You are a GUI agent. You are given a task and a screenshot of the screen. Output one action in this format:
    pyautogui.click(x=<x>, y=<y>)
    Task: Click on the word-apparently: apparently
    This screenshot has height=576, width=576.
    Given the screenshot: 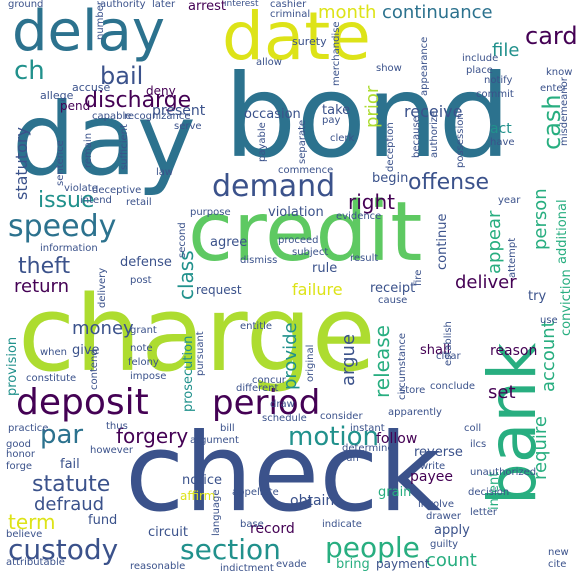 What is the action you would take?
    pyautogui.click(x=415, y=412)
    